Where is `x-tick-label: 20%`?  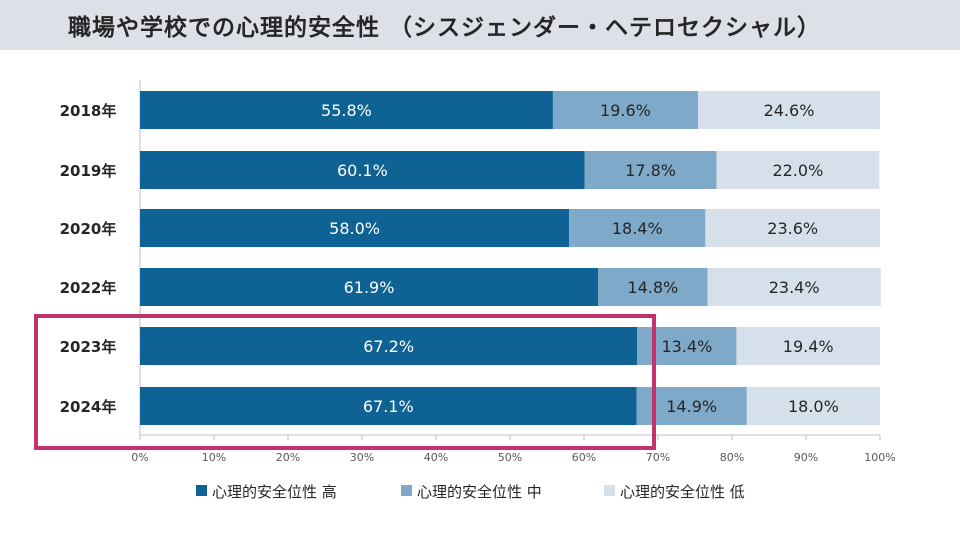 x-tick-label: 20% is located at coordinates (288, 457).